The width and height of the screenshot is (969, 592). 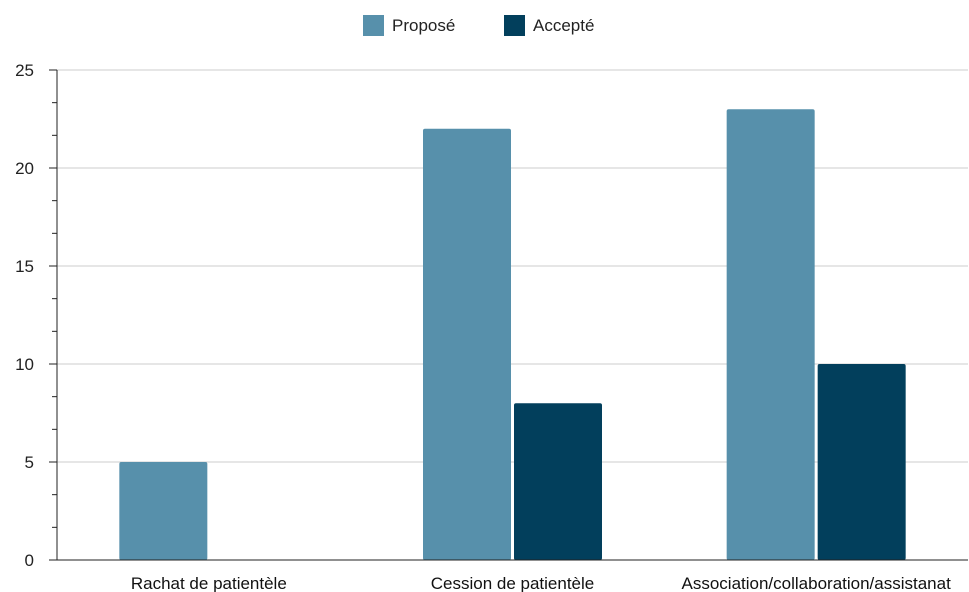 What do you see at coordinates (24, 364) in the screenshot?
I see `y-tick-label: 10` at bounding box center [24, 364].